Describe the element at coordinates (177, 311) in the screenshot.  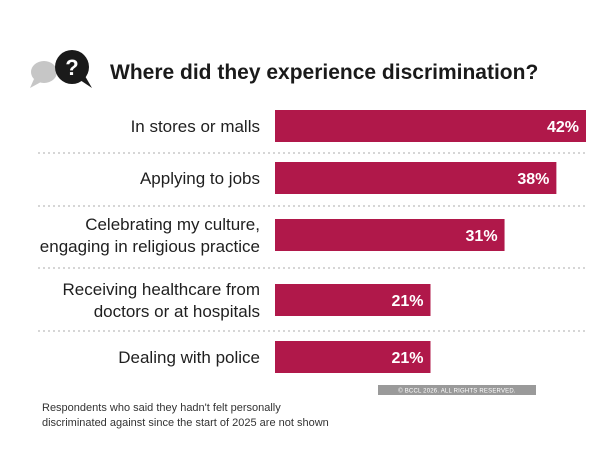
I see `category-label: doctors or at hospitals` at that location.